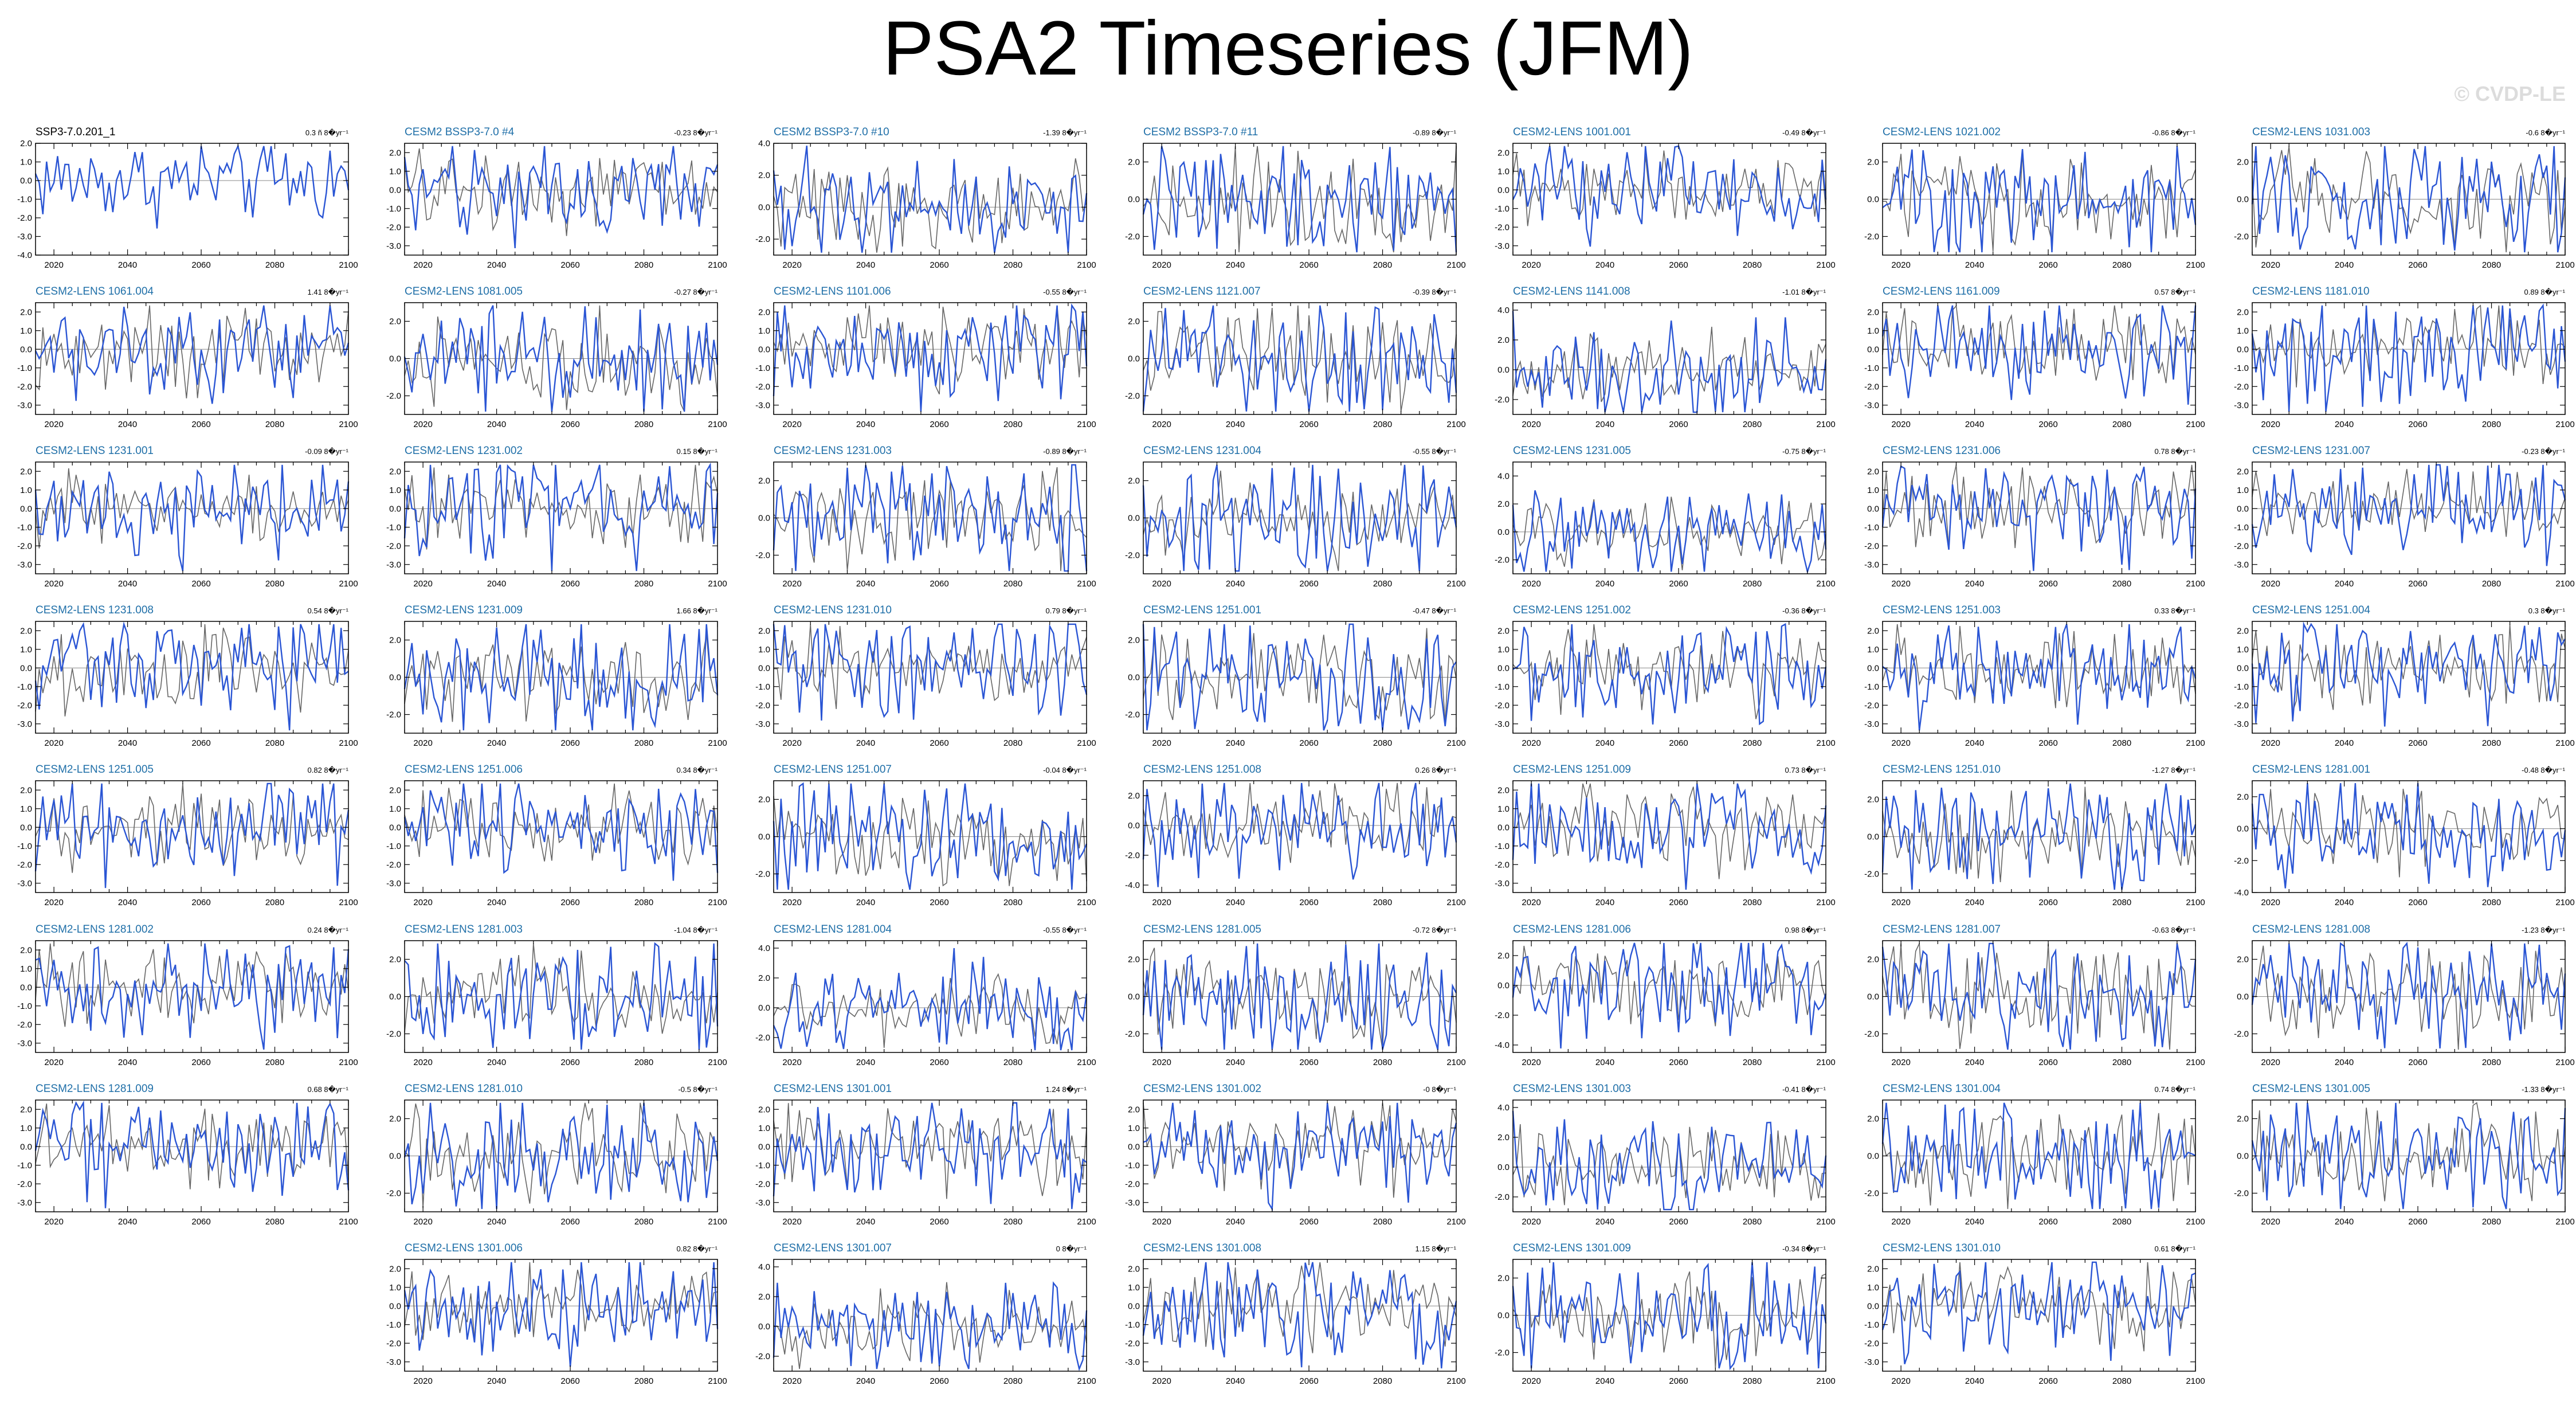 This screenshot has width=2576, height=1409. Describe the element at coordinates (2311, 292) in the screenshot. I see `panel-title: CESM2-LENS 1181.010` at that location.